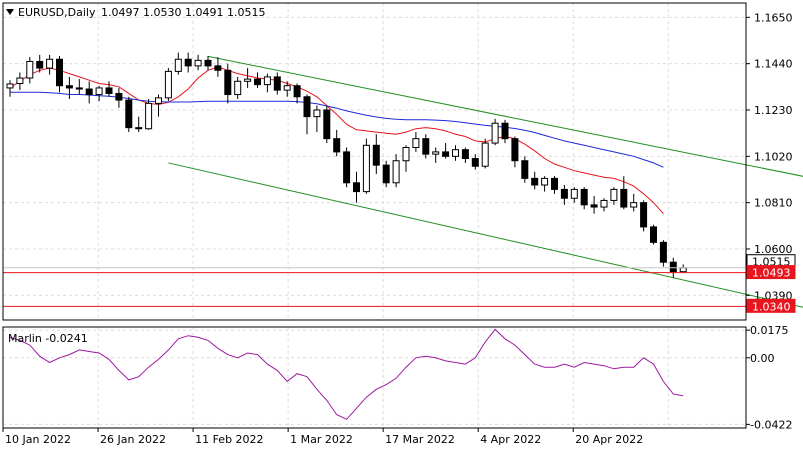 The image size is (803, 453). What do you see at coordinates (771, 424) in the screenshot?
I see `osc-tick-label: -0.0422` at bounding box center [771, 424].